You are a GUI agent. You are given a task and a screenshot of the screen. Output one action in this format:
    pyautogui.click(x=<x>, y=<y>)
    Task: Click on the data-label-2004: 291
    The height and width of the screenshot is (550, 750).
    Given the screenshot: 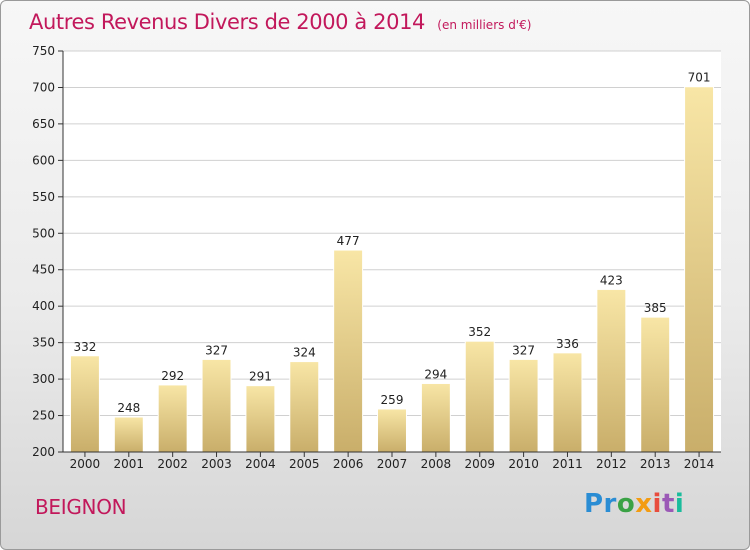 What is the action you would take?
    pyautogui.click(x=260, y=377)
    